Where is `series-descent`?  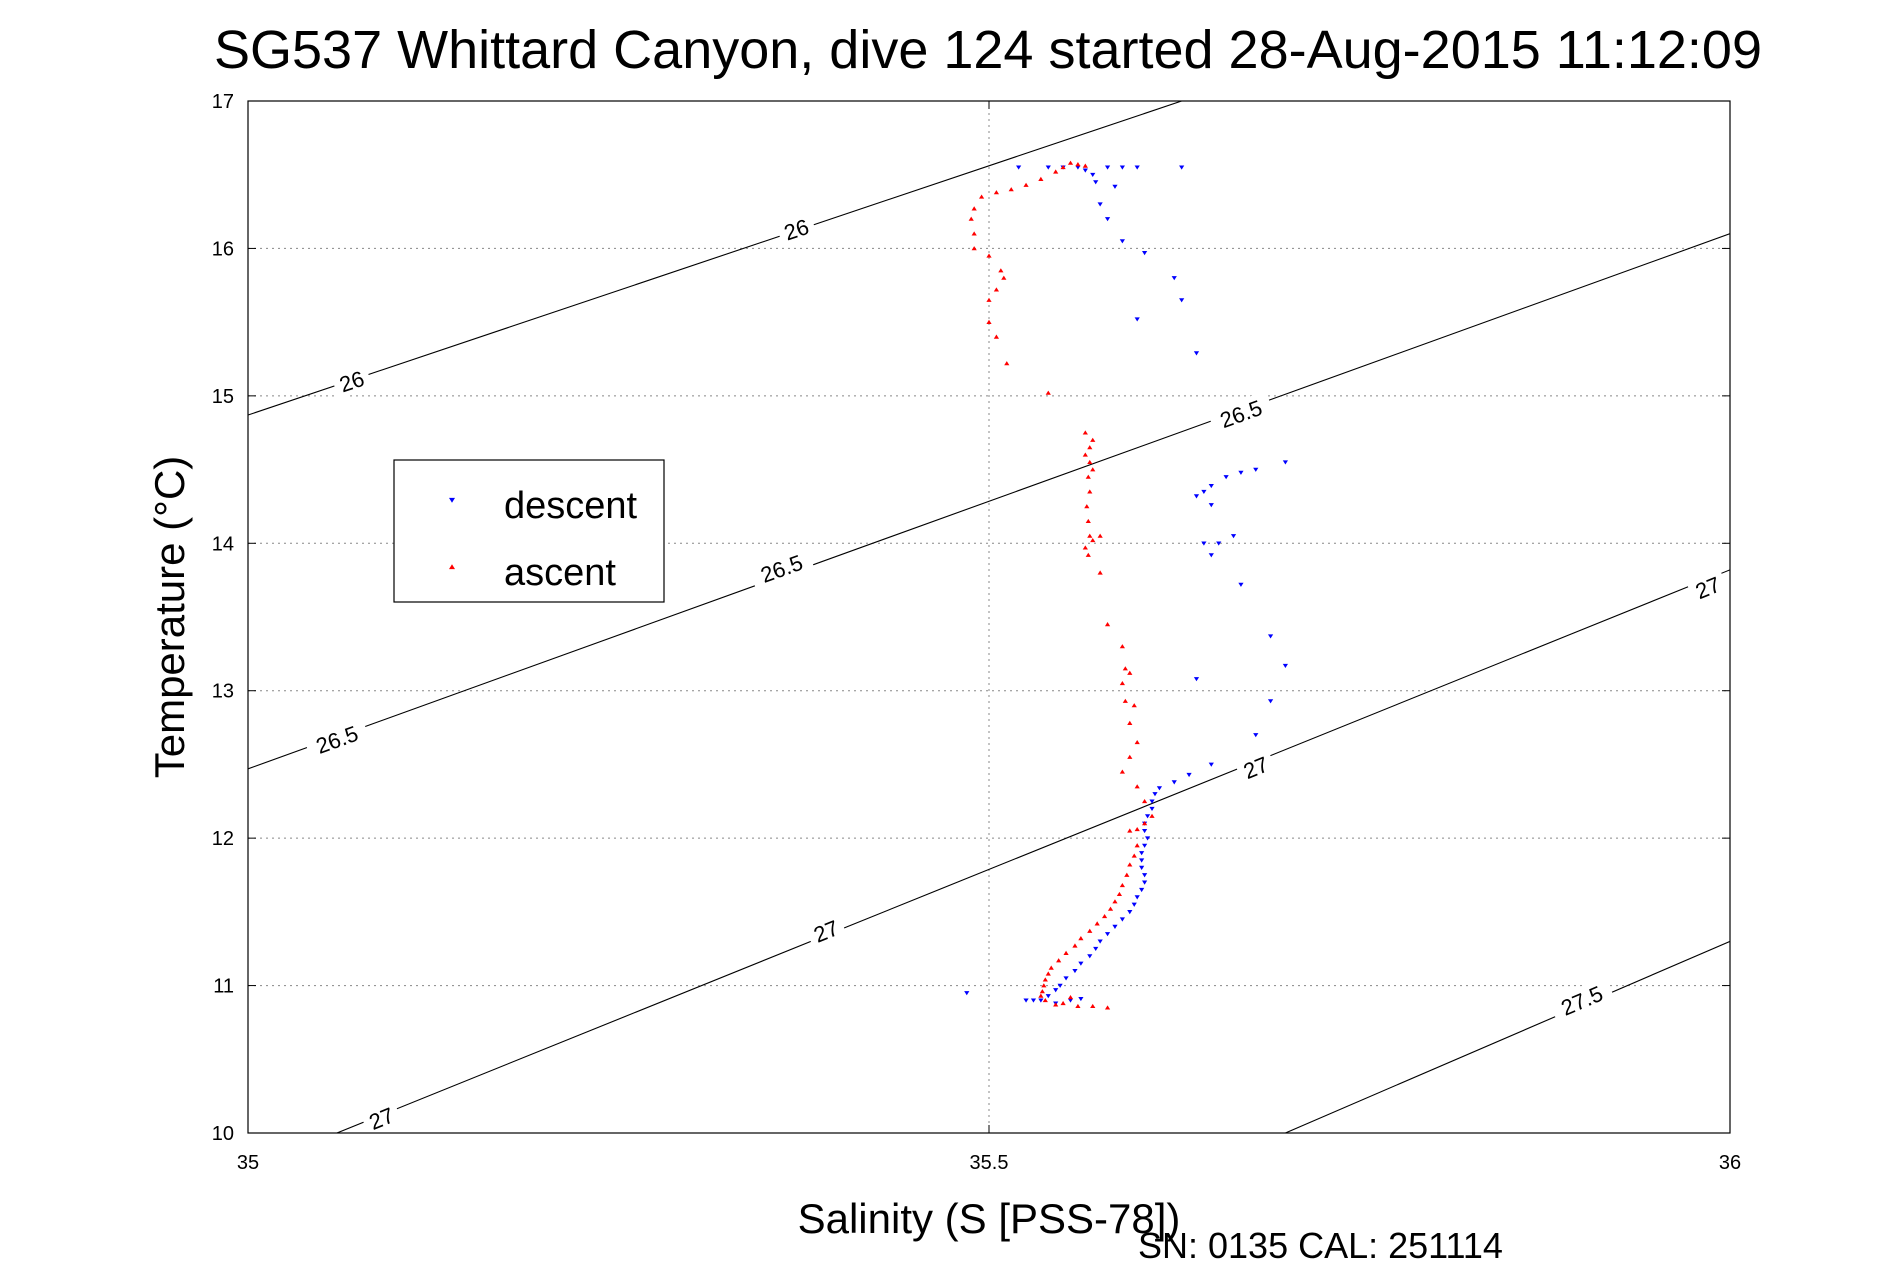 series-descent is located at coordinates (1126, 585).